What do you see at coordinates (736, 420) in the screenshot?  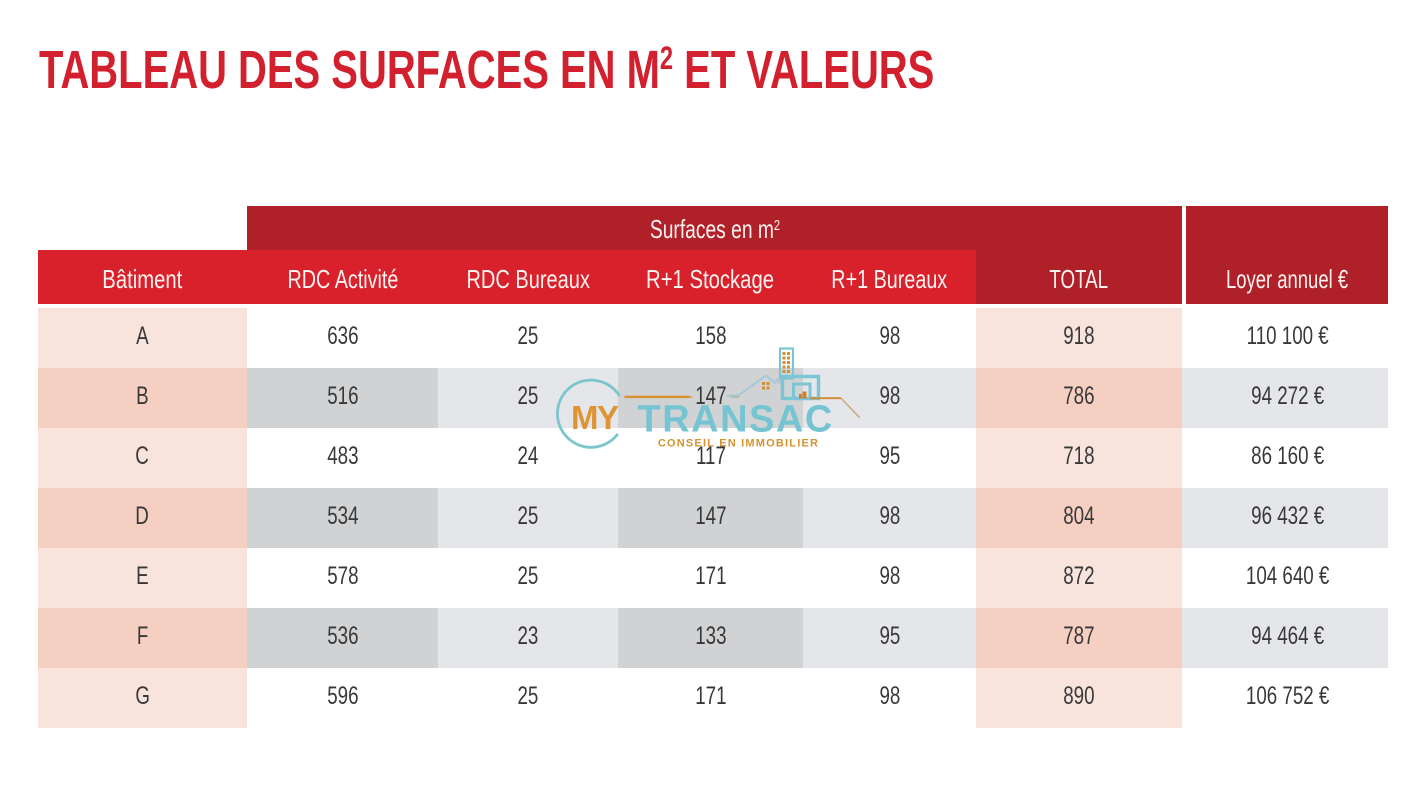 I see `svg-text: TRANSAC` at bounding box center [736, 420].